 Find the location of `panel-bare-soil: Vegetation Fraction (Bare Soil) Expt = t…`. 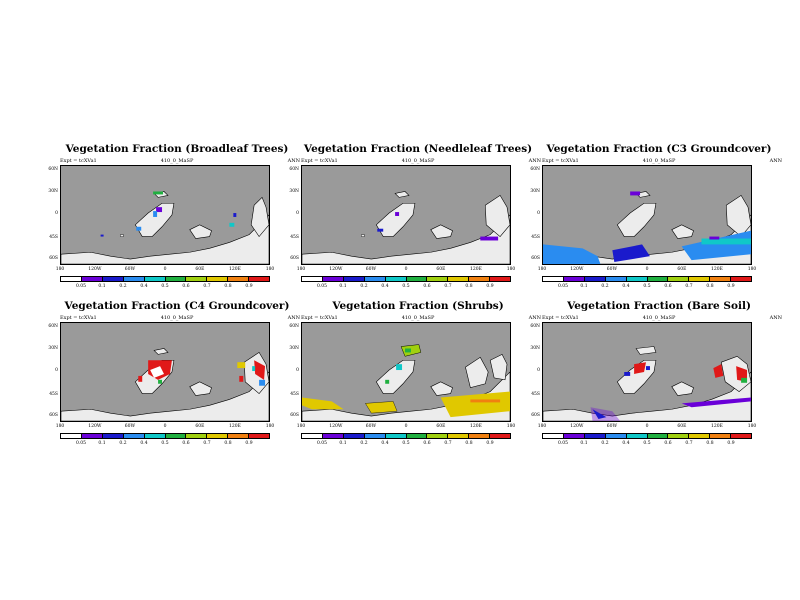

panel-bare-soil: Vegetation Fraction (Bare Soil) Expt = t… is located at coordinates (657, 380).